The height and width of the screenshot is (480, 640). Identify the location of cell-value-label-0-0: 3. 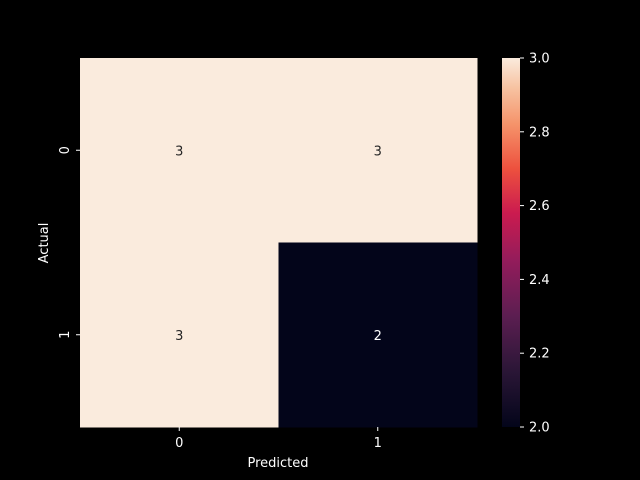
(179, 151).